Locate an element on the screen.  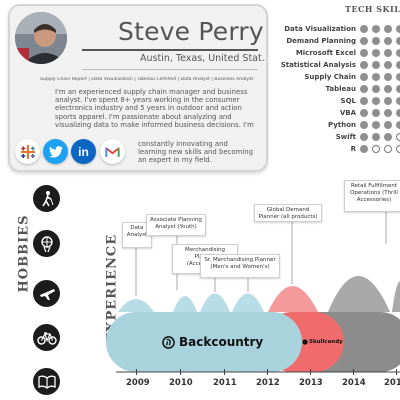
role-label: Associate Planning Analyst (Youth) is located at coordinates (176, 223).